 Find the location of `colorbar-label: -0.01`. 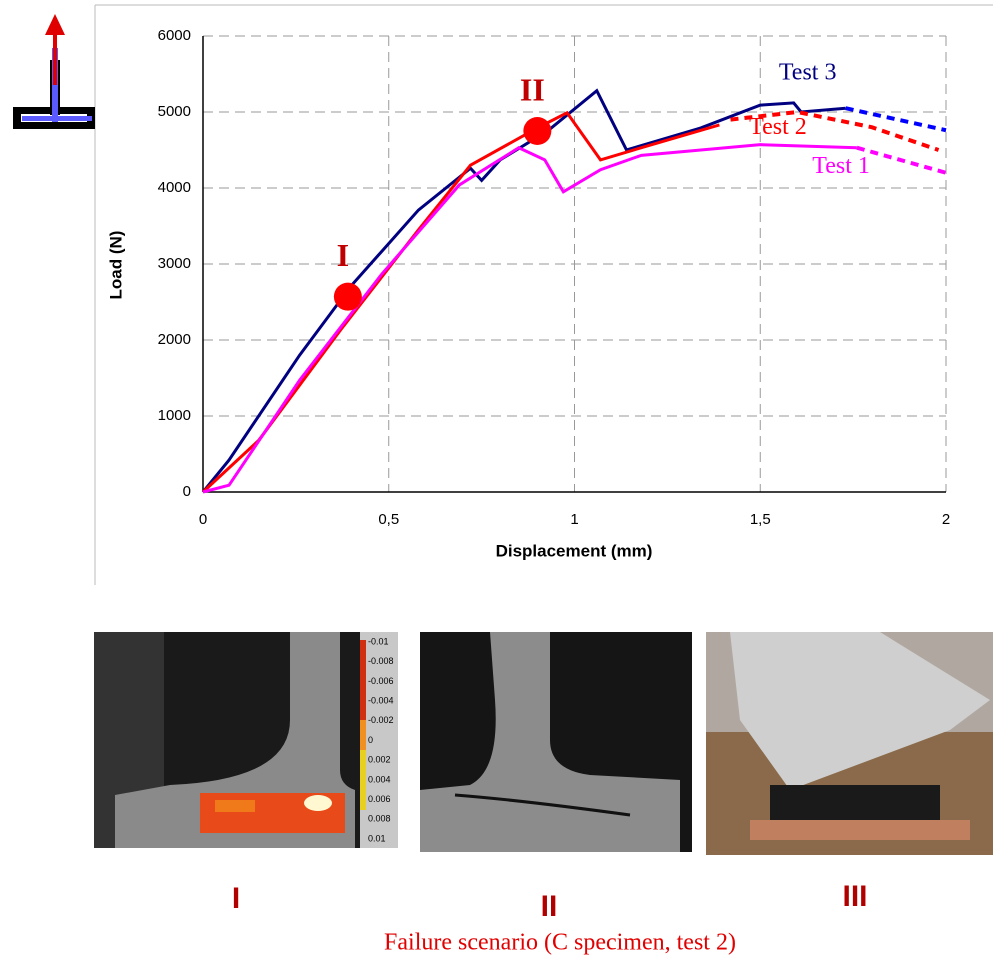

colorbar-label: -0.01 is located at coordinates (378, 641).